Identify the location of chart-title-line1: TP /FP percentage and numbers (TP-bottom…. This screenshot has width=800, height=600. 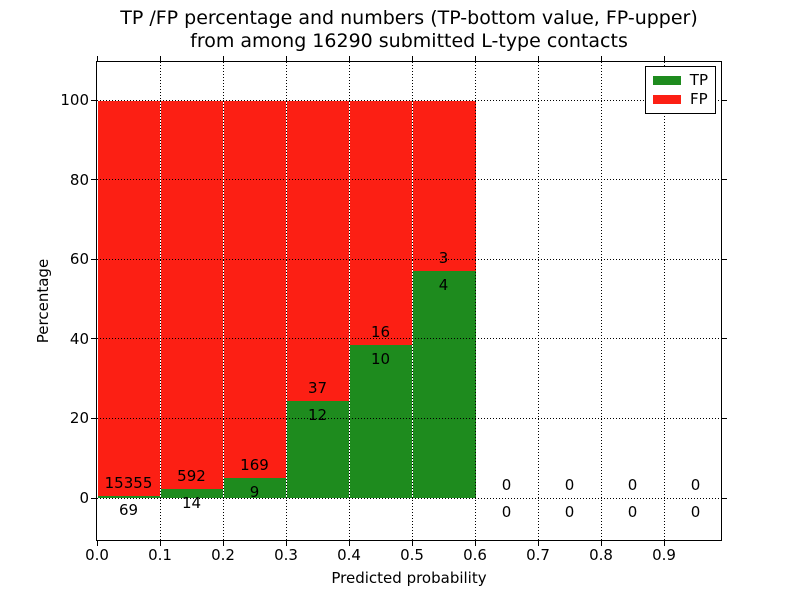
(409, 18).